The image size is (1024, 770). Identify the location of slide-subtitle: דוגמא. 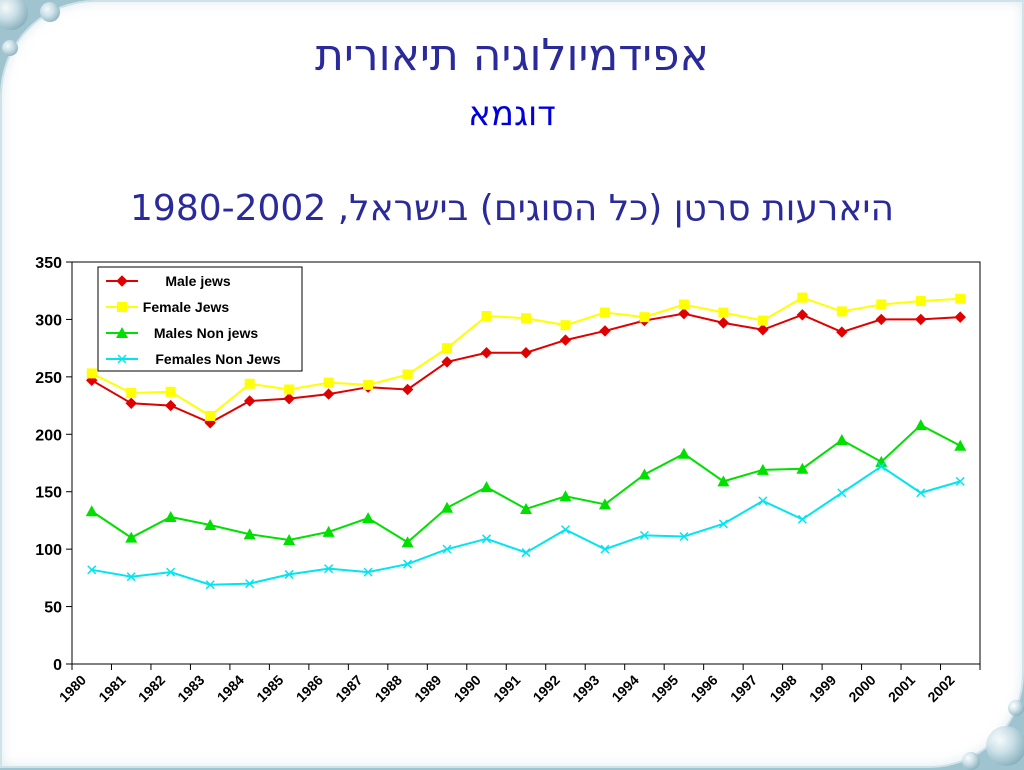
(512, 114).